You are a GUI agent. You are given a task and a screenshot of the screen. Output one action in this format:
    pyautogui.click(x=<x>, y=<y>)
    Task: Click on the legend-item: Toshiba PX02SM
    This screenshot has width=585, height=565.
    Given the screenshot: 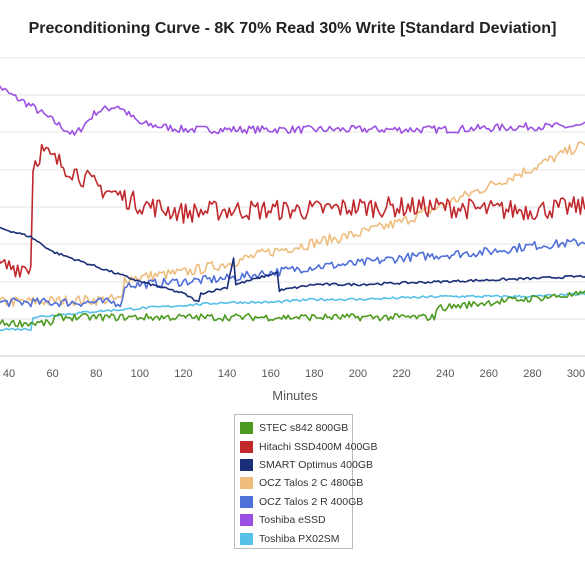 What is the action you would take?
    pyautogui.click(x=296, y=538)
    